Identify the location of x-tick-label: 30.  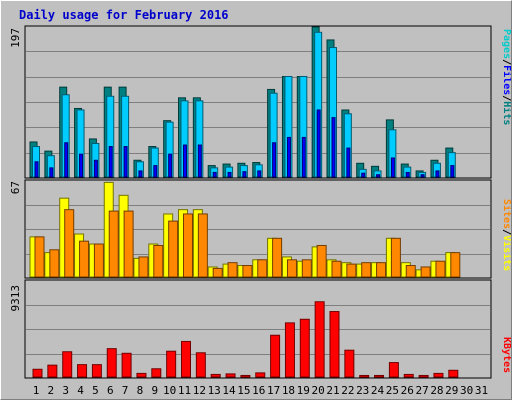
(466, 390).